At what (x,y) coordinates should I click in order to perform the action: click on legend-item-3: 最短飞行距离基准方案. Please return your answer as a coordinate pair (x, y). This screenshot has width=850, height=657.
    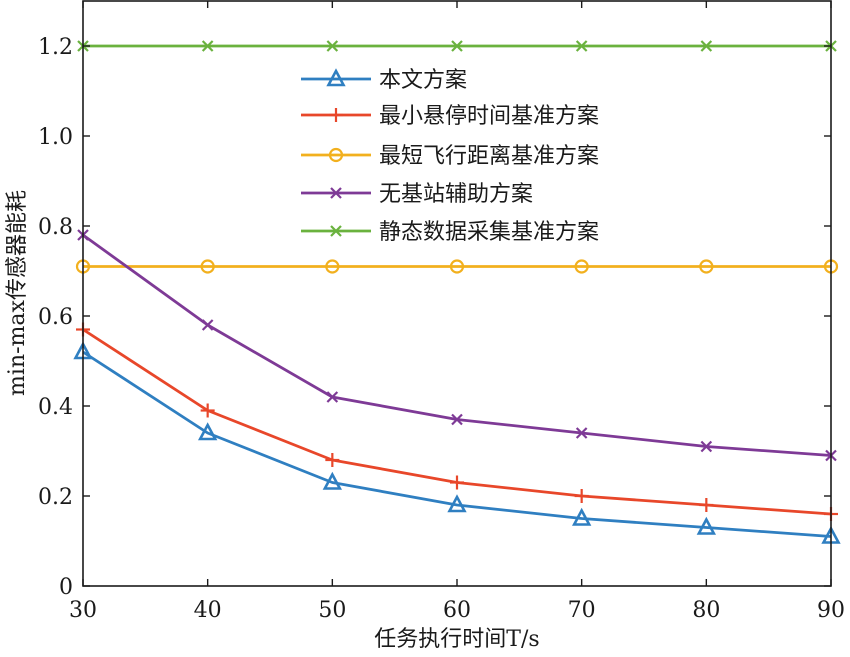
    Looking at the image, I should click on (485, 155).